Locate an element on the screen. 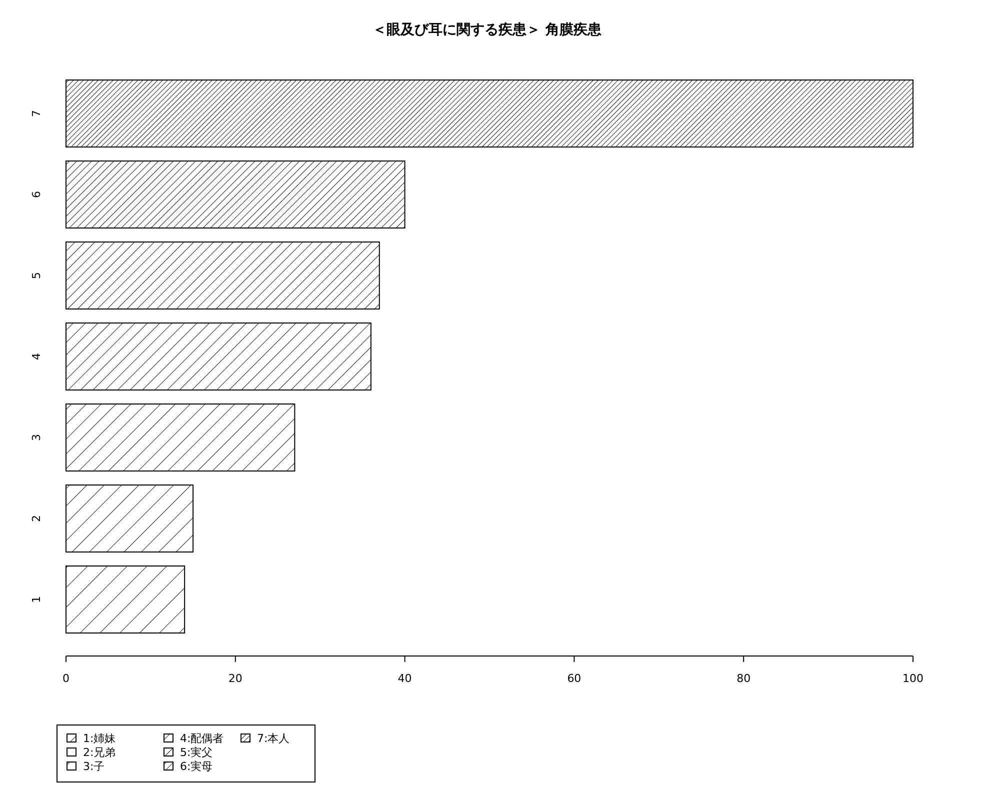 Image resolution: width=1000 pixels, height=800 pixels. y-tick-label: 4 is located at coordinates (36, 356).